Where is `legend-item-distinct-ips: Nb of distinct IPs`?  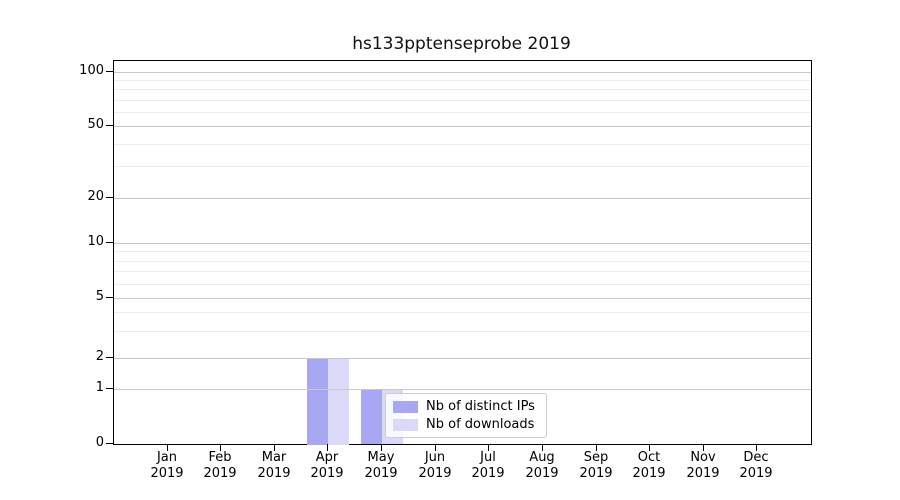
legend-item-distinct-ips: Nb of distinct IPs is located at coordinates (465, 406).